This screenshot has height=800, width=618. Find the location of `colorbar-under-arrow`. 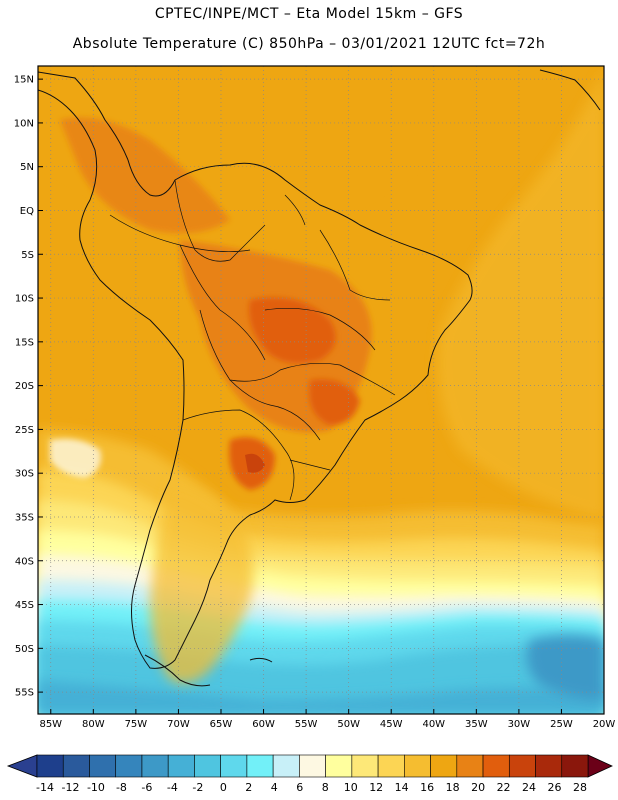

colorbar-under-arrow is located at coordinates (22, 766).